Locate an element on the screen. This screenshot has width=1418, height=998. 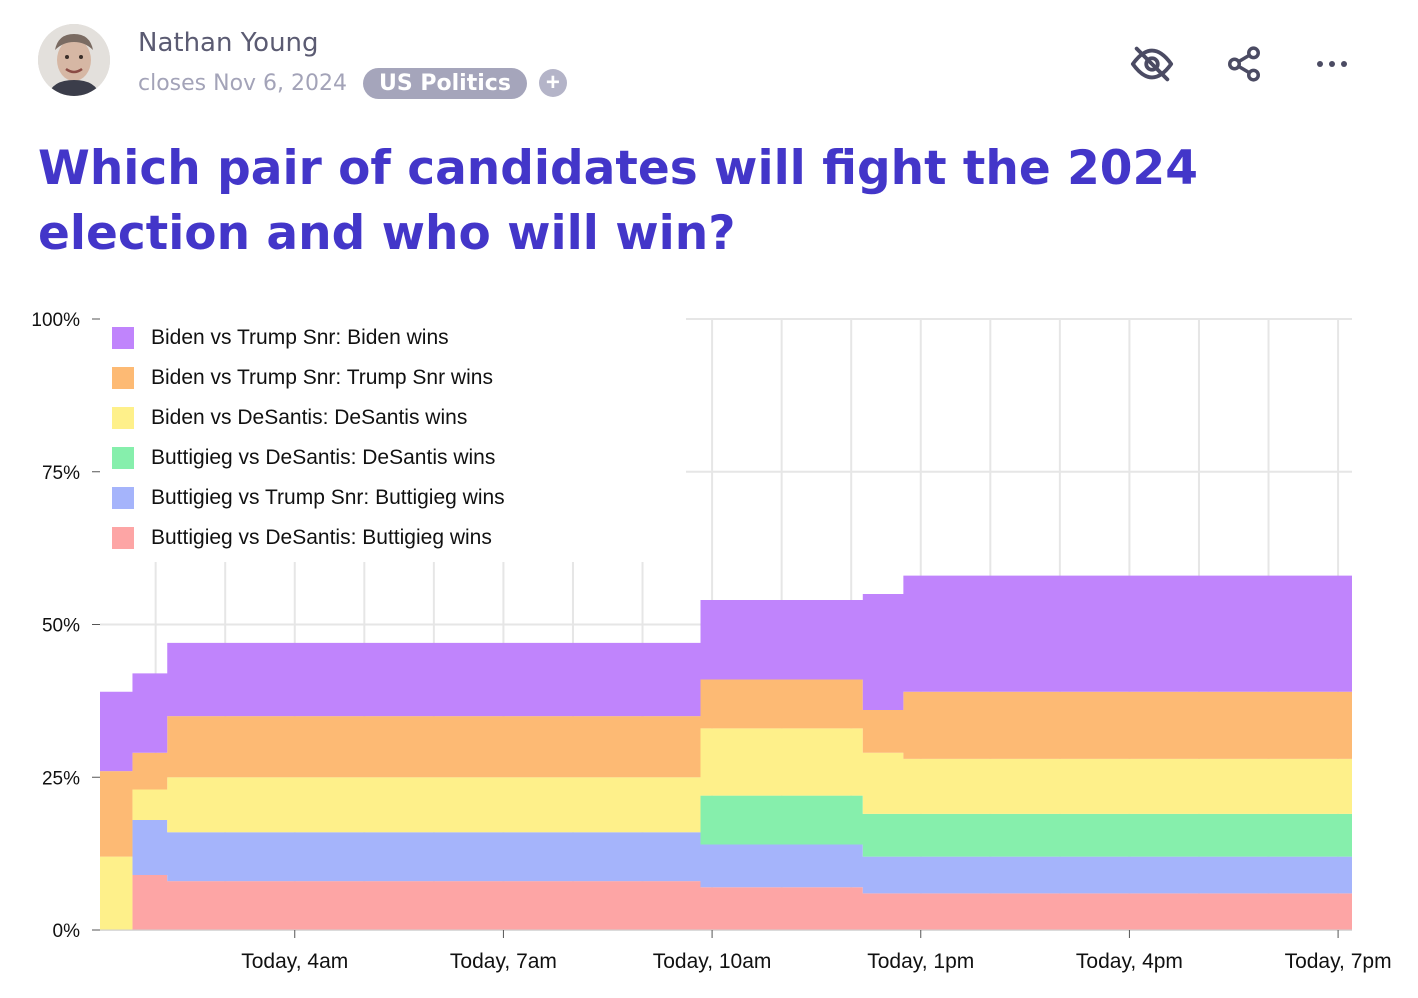
eye-off-icon is located at coordinates (1152, 64).